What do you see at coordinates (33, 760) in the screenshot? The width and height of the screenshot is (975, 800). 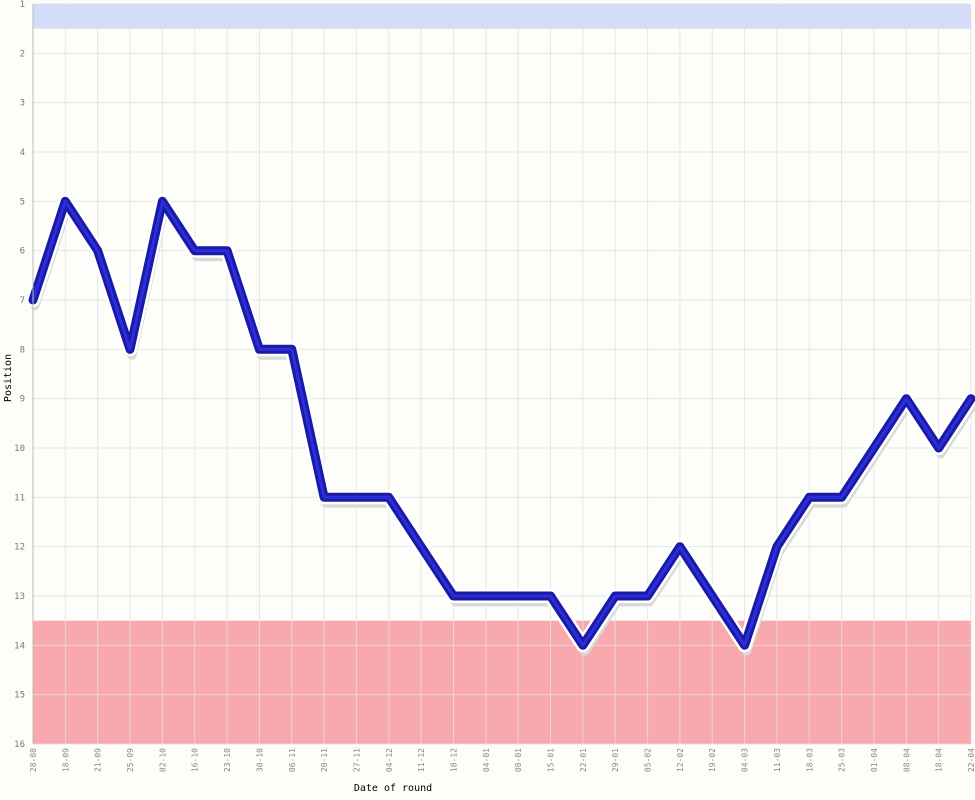 I see `x-tick-label: 28-08` at bounding box center [33, 760].